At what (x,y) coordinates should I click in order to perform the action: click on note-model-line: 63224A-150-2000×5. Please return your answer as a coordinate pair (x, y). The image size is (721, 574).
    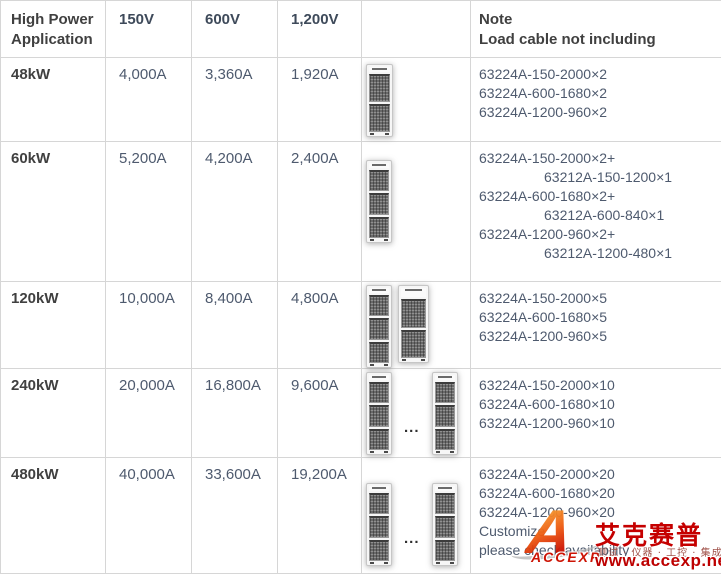
    Looking at the image, I should click on (600, 298).